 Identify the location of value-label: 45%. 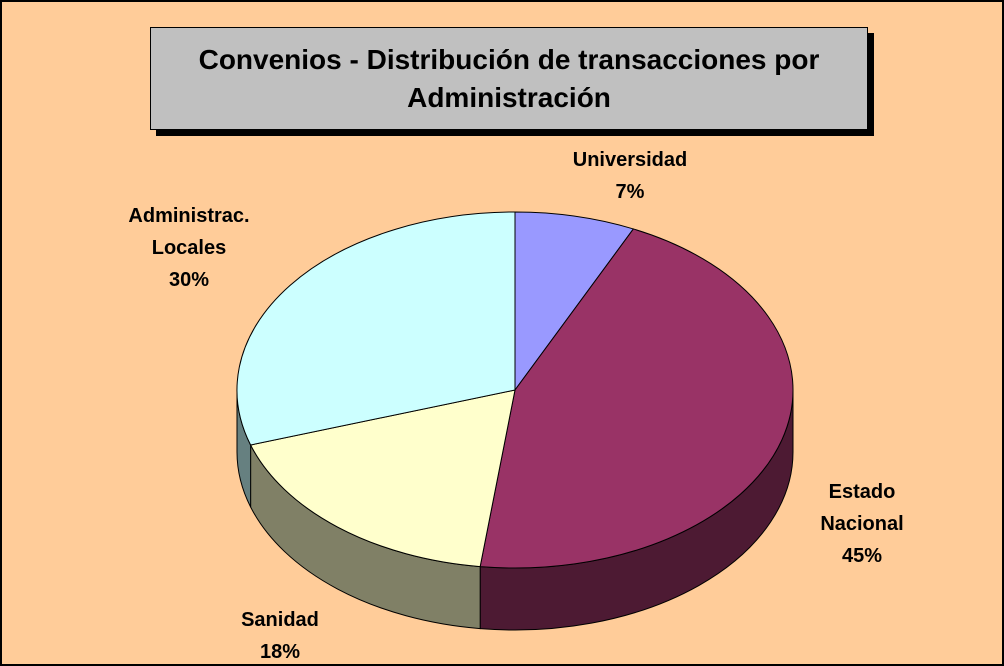
(862, 556).